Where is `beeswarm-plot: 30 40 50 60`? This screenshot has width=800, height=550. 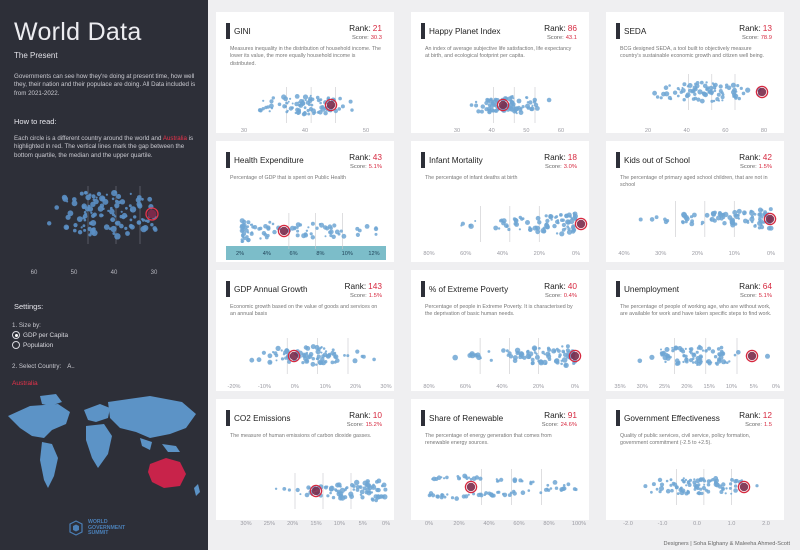
beeswarm-plot: 30 40 50 60 is located at coordinates (500, 76).